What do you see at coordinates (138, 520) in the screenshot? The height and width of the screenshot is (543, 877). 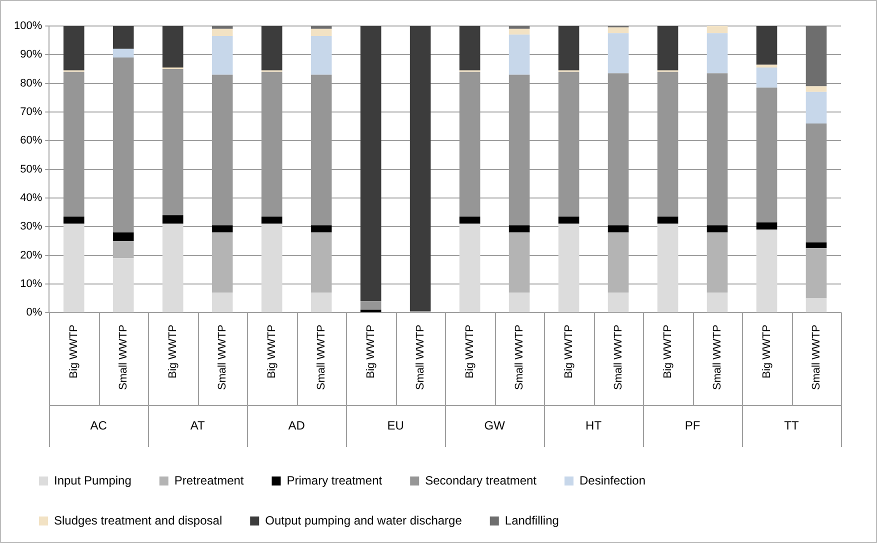 I see `legend-label: Sludges treatment and disposal` at bounding box center [138, 520].